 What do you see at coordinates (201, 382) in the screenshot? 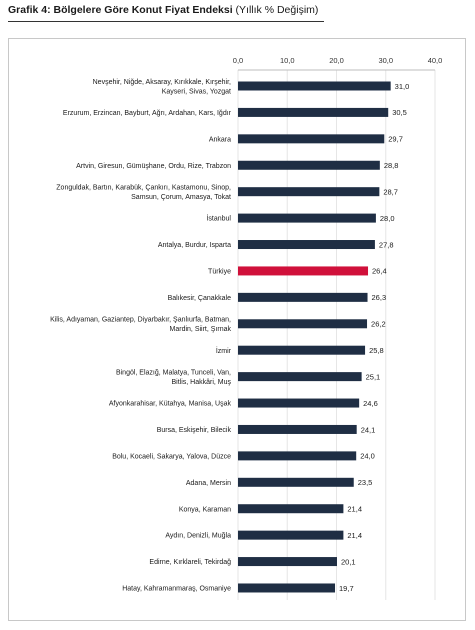
I see `category-label-line: Bitlis, Hakkâri, Muş` at bounding box center [201, 382].